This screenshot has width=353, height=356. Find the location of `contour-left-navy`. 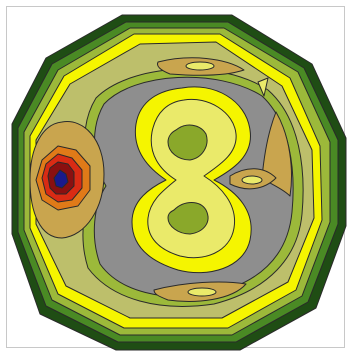

contour-left-navy is located at coordinates (61, 179).